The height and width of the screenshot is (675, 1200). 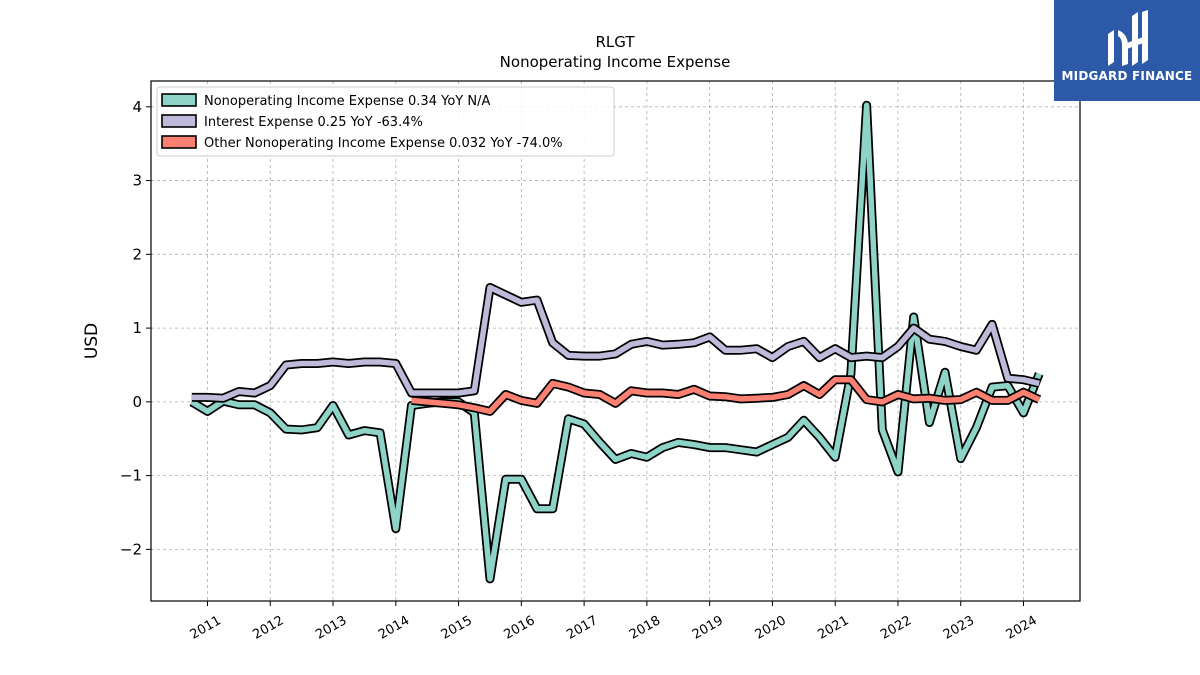 What do you see at coordinates (206, 628) in the screenshot?
I see `x-tick-label: 2011` at bounding box center [206, 628].